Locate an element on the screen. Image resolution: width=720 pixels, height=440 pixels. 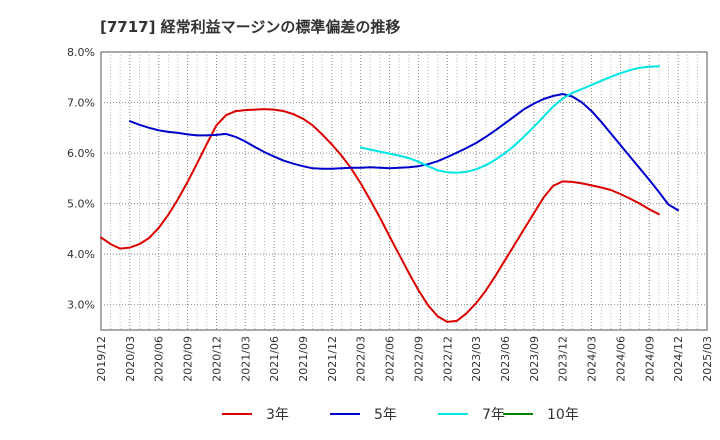
legend-label-3年: 3年 is located at coordinates (277, 415).